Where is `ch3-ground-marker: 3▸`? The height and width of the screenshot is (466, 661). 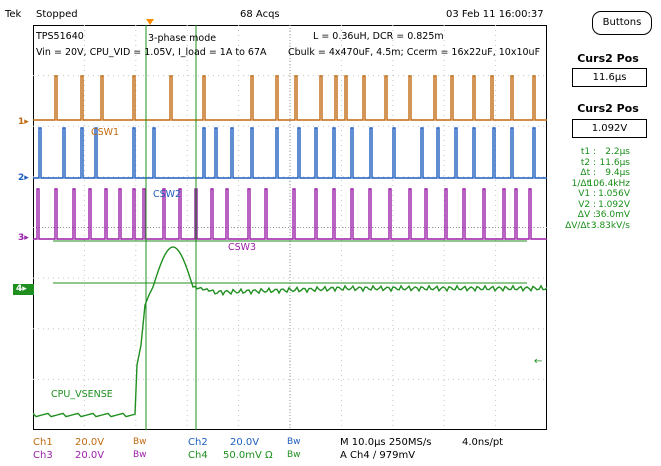
ch3-ground-marker: 3▸ is located at coordinates (23, 238).